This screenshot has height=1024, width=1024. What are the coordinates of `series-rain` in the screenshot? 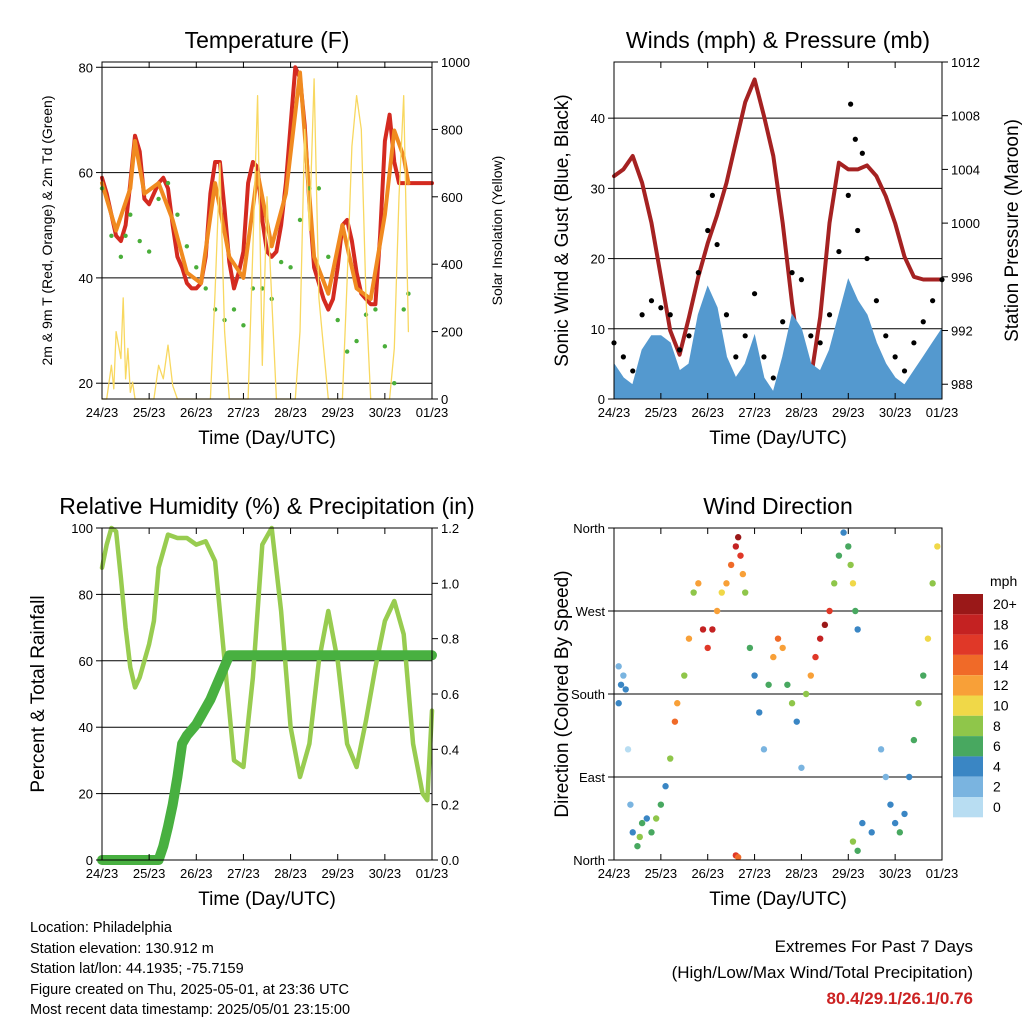 It's located at (267, 757).